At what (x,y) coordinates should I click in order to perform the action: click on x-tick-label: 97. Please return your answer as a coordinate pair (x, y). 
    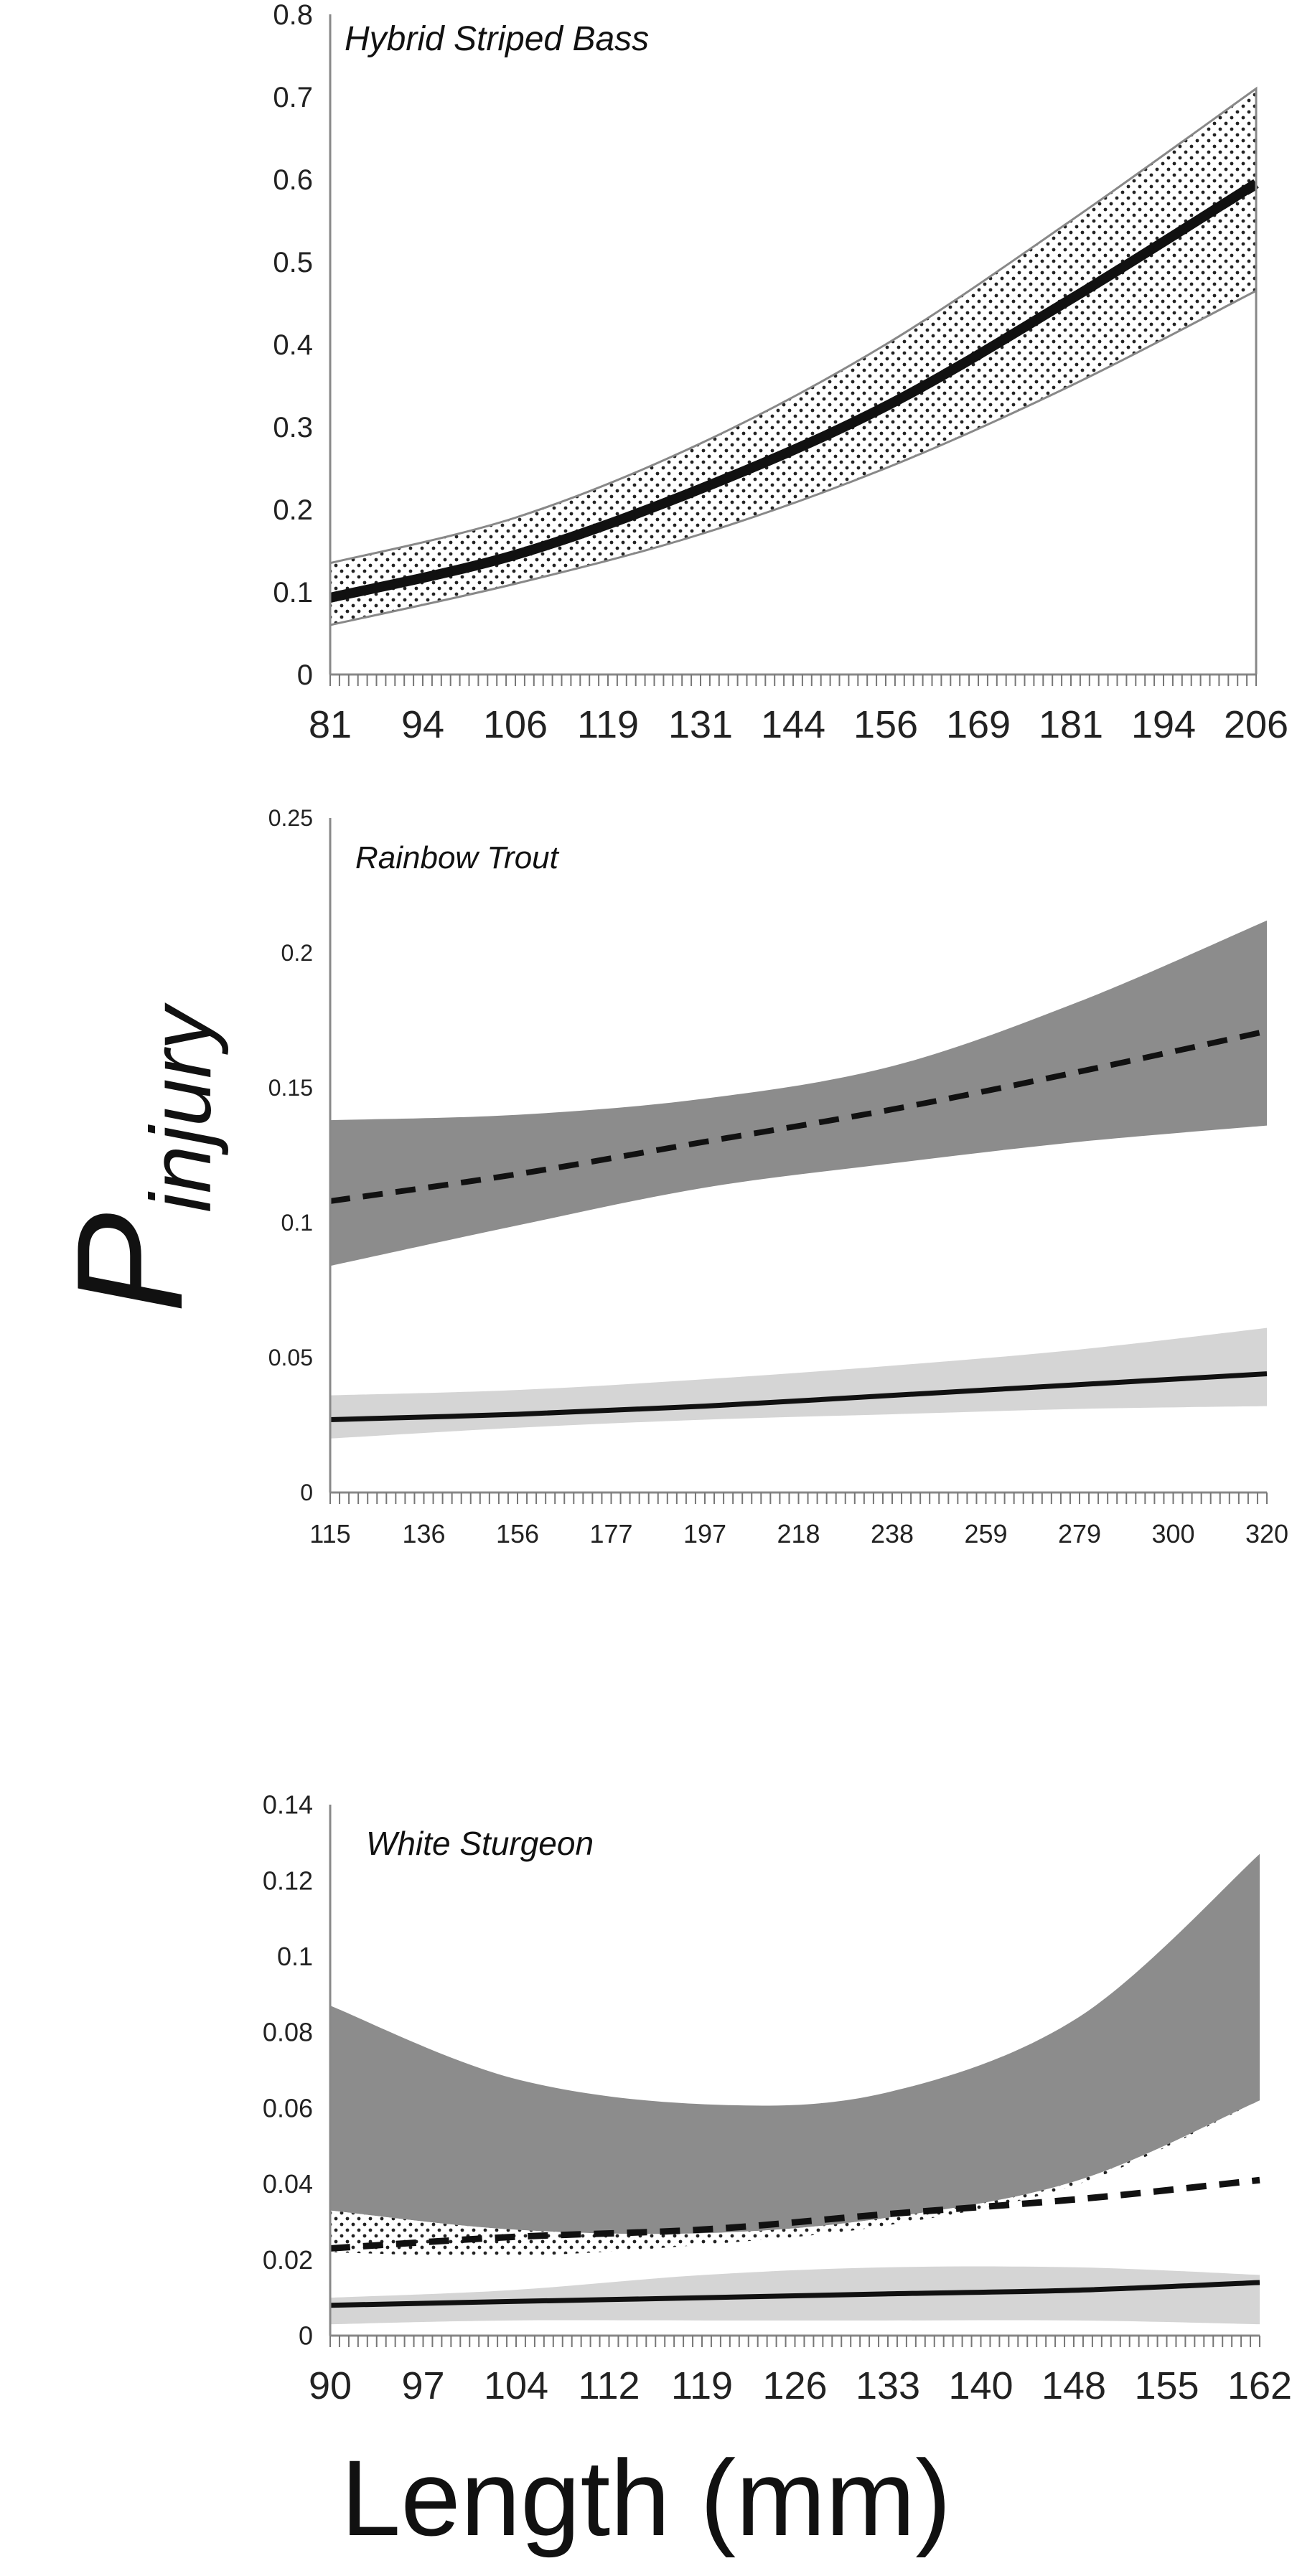
    Looking at the image, I should click on (423, 2385).